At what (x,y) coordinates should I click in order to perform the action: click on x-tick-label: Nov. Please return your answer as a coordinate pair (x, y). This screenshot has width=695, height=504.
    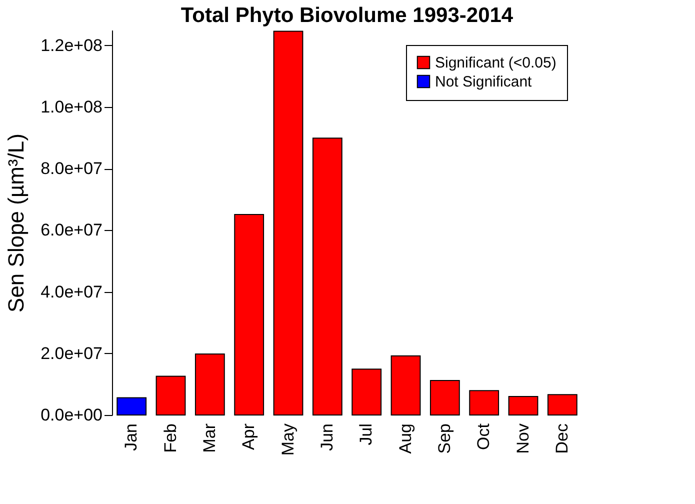
    Looking at the image, I should click on (522, 438).